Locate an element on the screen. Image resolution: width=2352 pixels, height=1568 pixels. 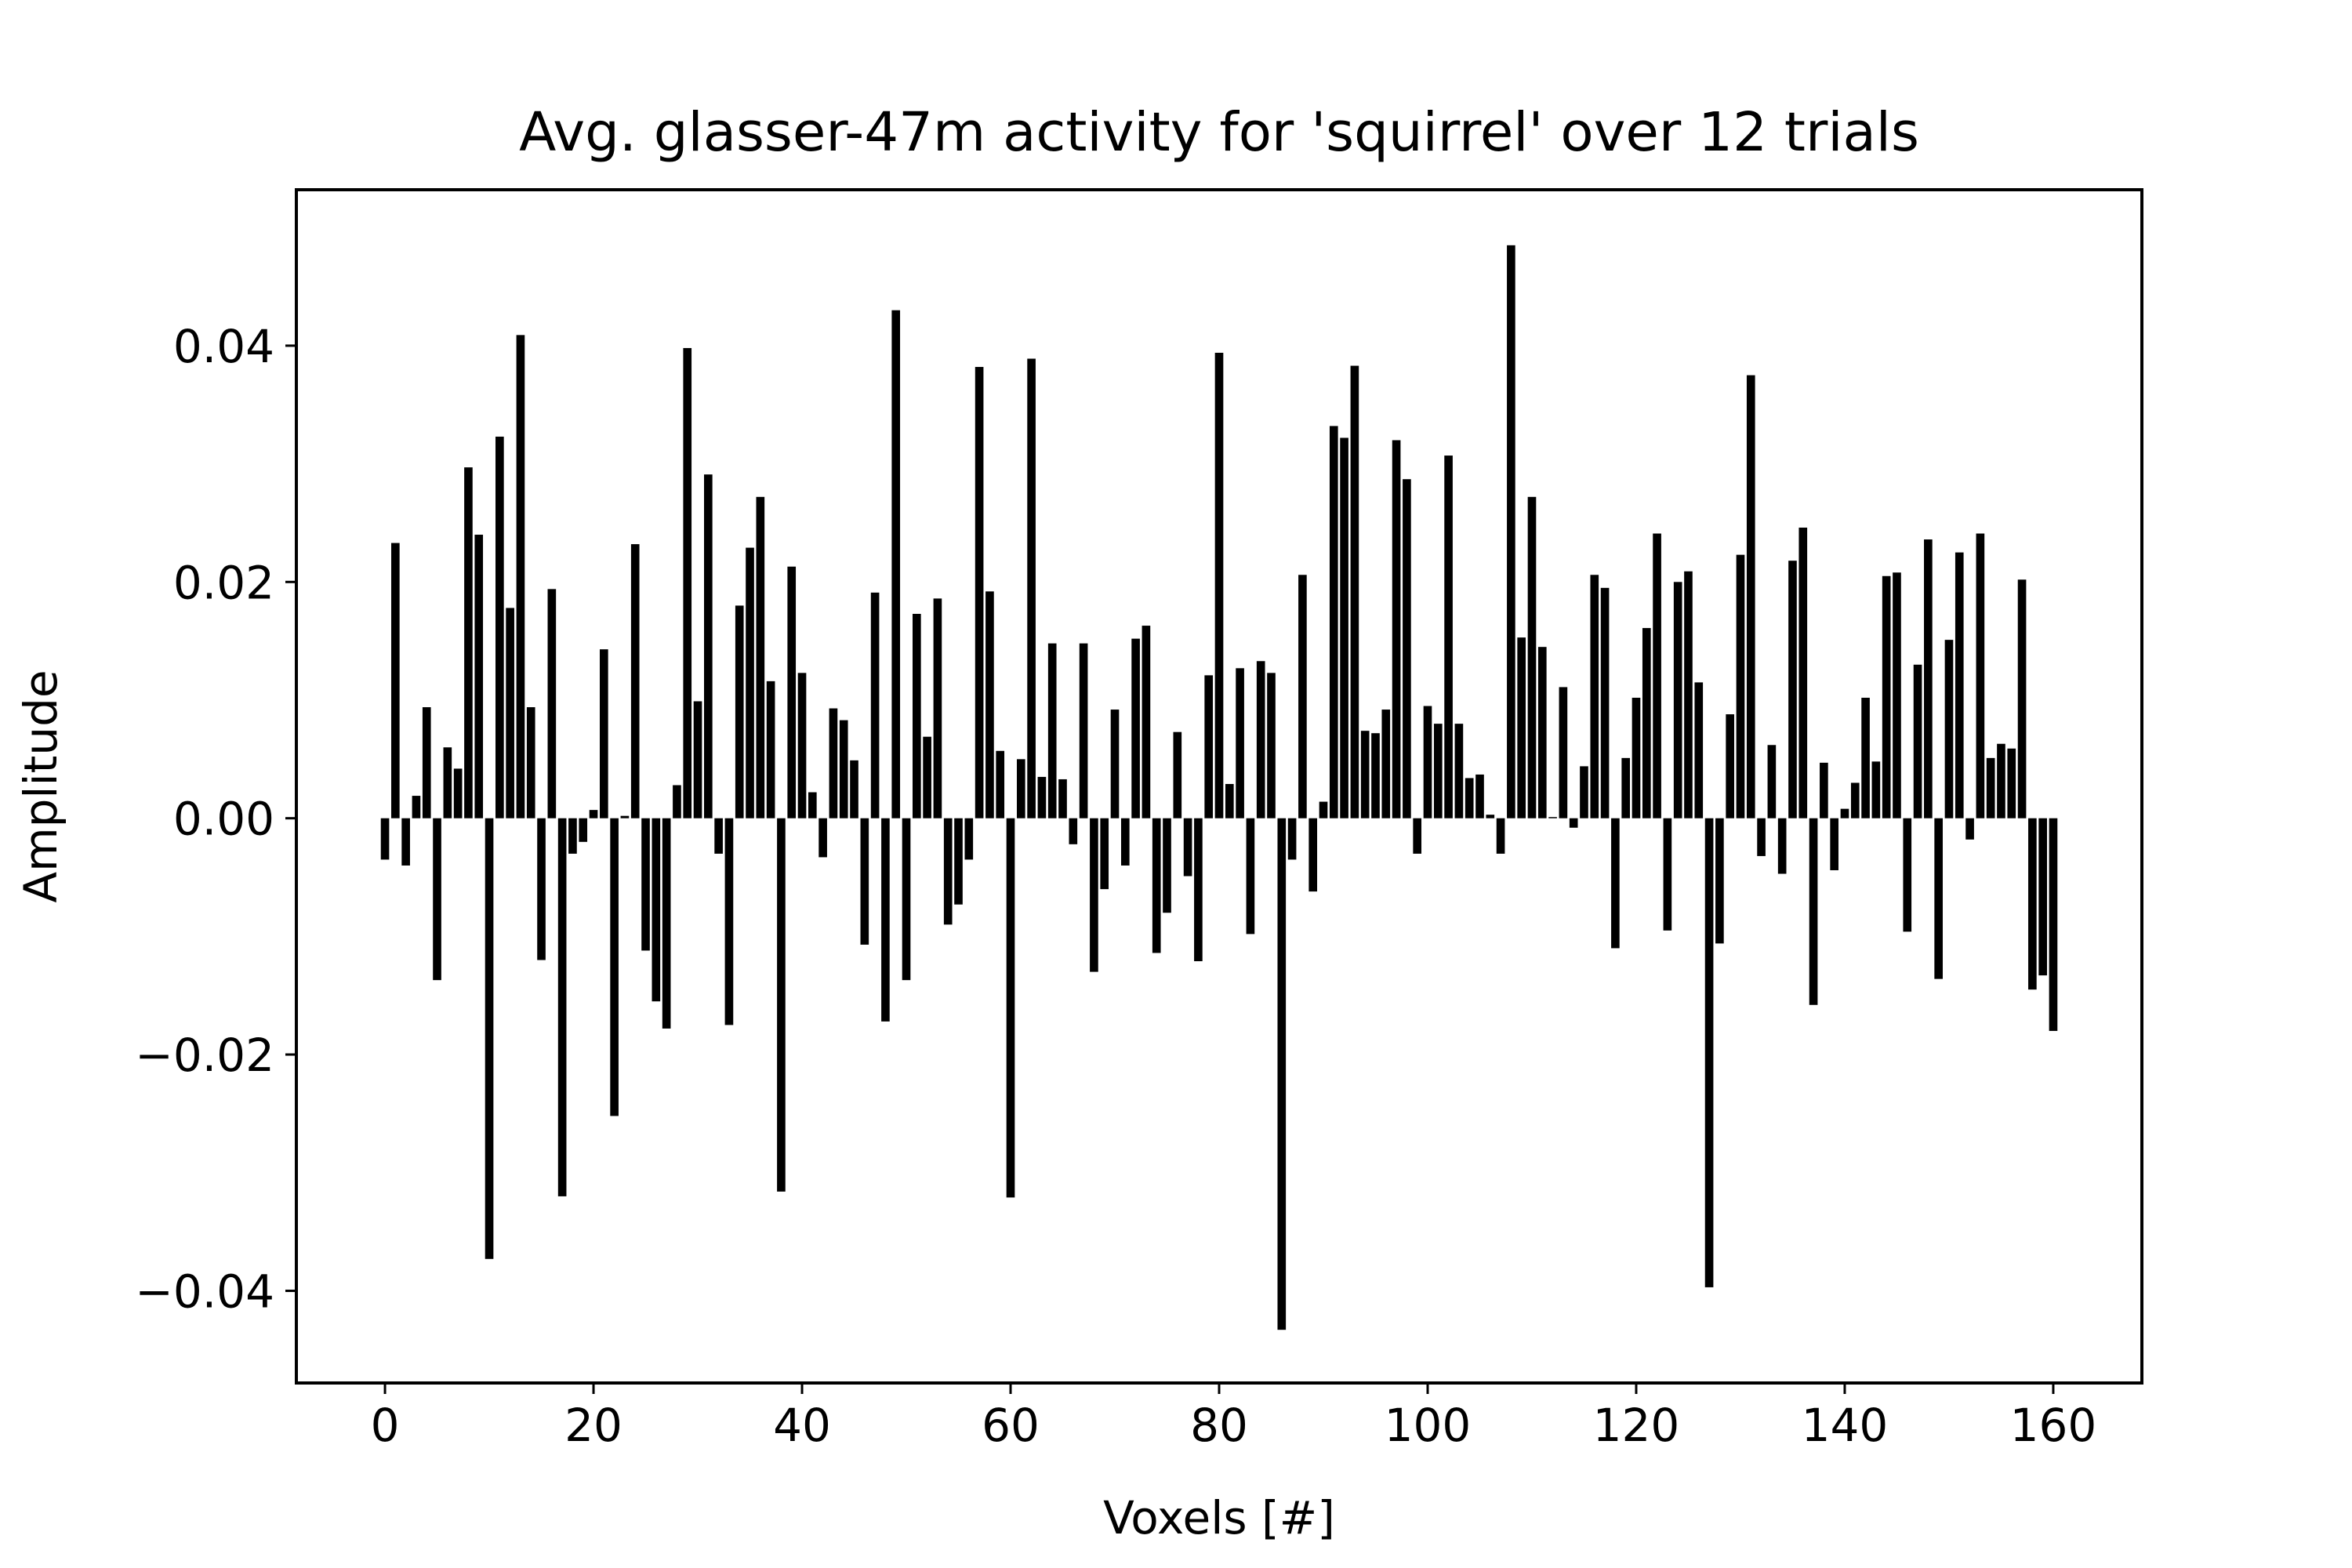
x-tick-label: 80 is located at coordinates (1219, 1425).